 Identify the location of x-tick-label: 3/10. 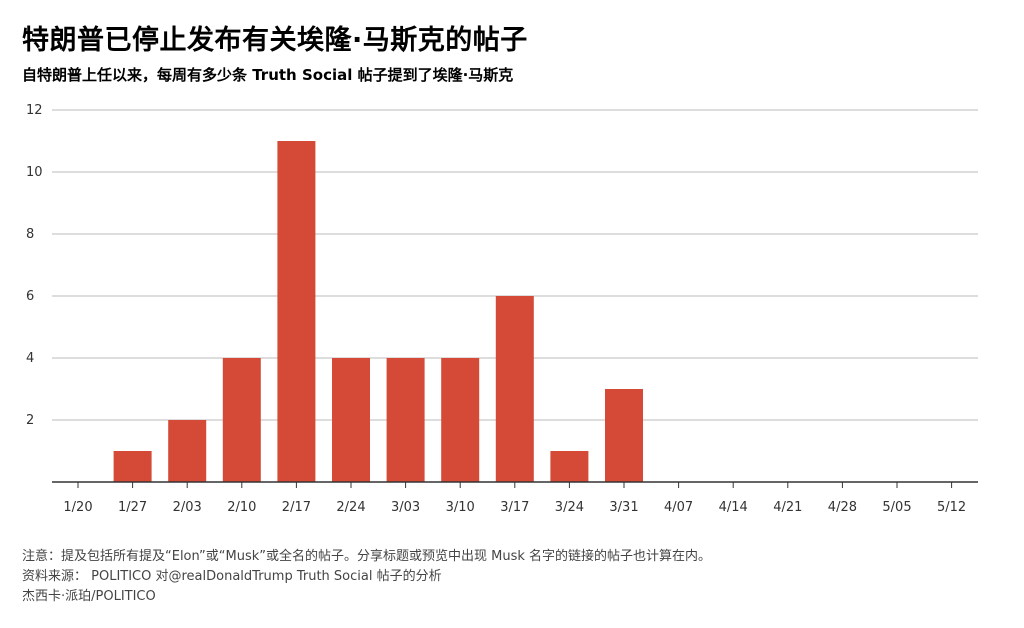
(460, 507).